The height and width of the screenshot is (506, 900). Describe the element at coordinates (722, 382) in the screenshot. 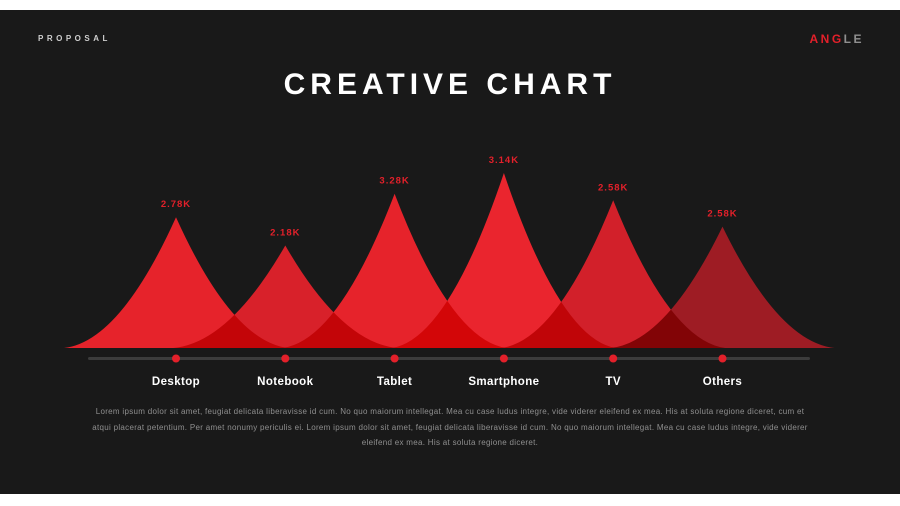

I see `category-label: Others` at that location.